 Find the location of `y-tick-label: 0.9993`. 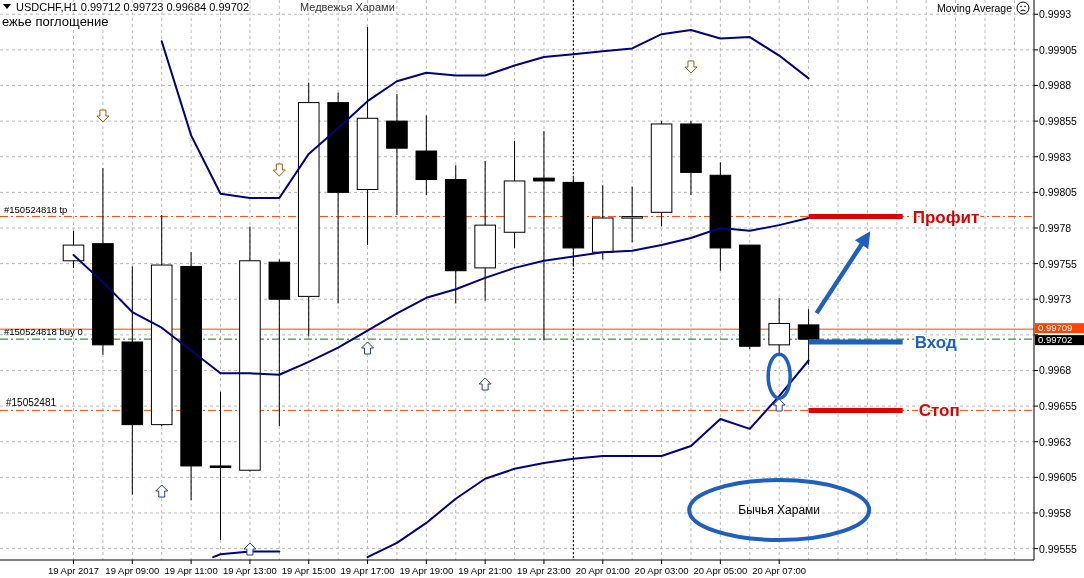

y-tick-label: 0.9993 is located at coordinates (1055, 14).